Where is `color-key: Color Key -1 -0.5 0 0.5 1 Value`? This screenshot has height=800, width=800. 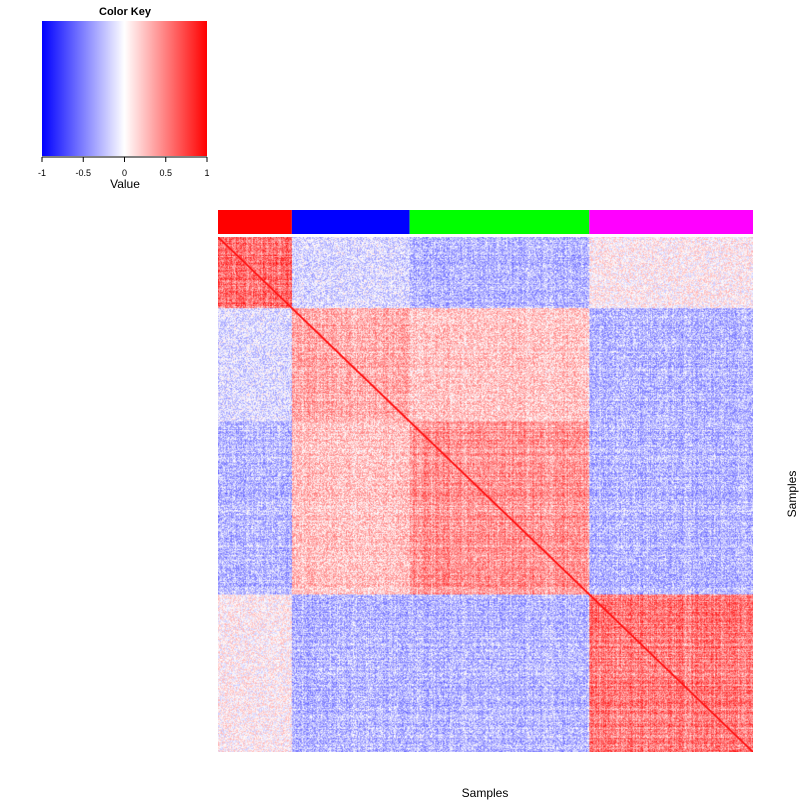
color-key: Color Key -1 -0.5 0 0.5 1 Value is located at coordinates (124, 98).